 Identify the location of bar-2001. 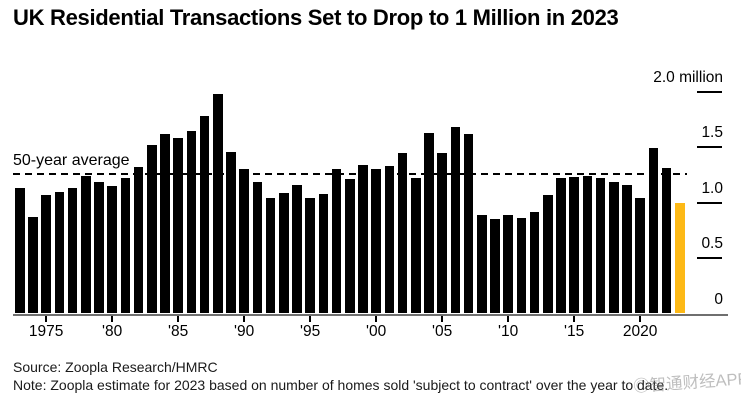
(389, 240).